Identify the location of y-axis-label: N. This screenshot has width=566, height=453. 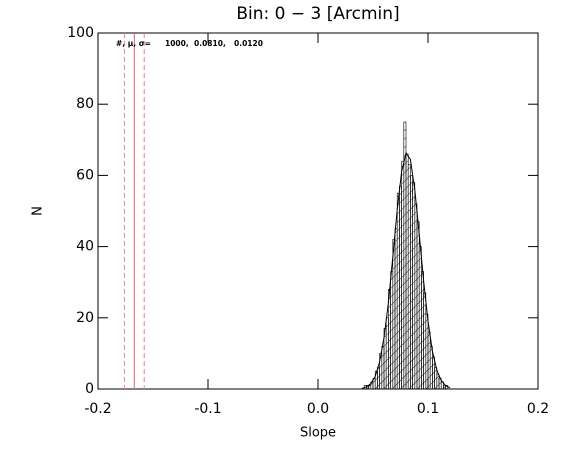
(38, 211).